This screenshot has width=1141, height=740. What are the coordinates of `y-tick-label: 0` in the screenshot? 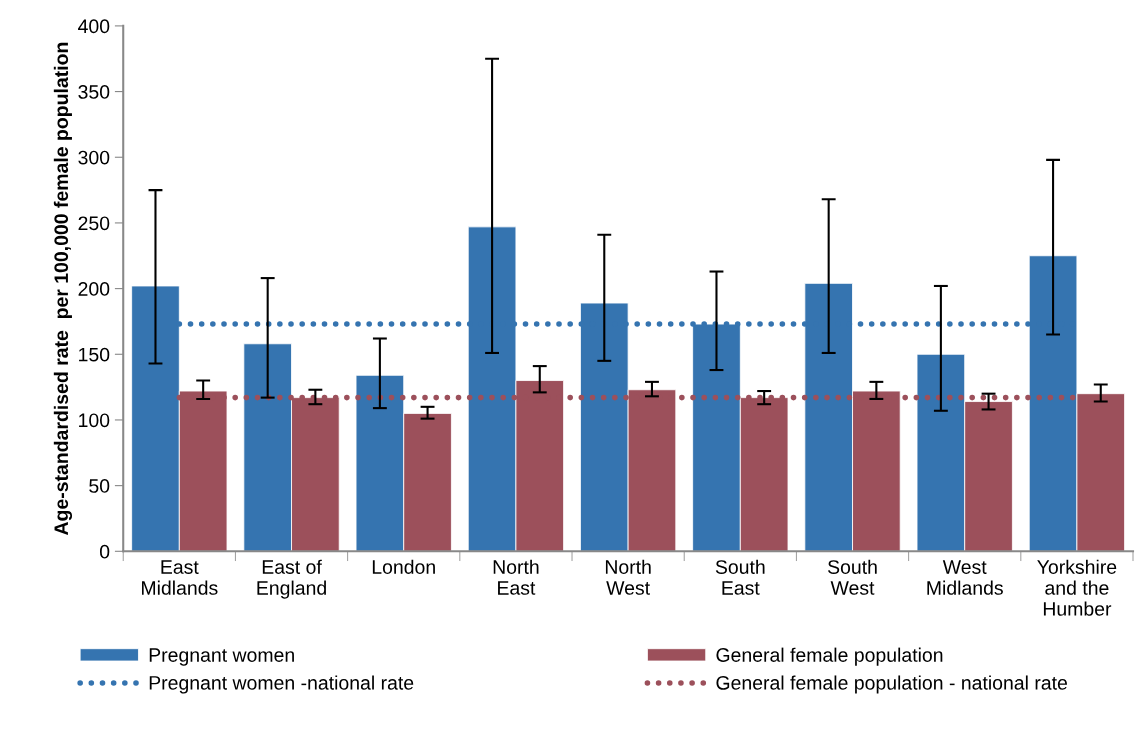 It's located at (104, 551).